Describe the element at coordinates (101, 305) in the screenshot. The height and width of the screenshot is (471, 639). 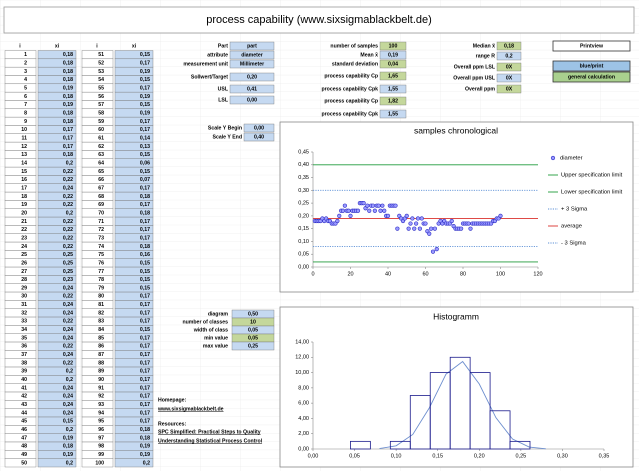
I see `sample-index: 81` at that location.